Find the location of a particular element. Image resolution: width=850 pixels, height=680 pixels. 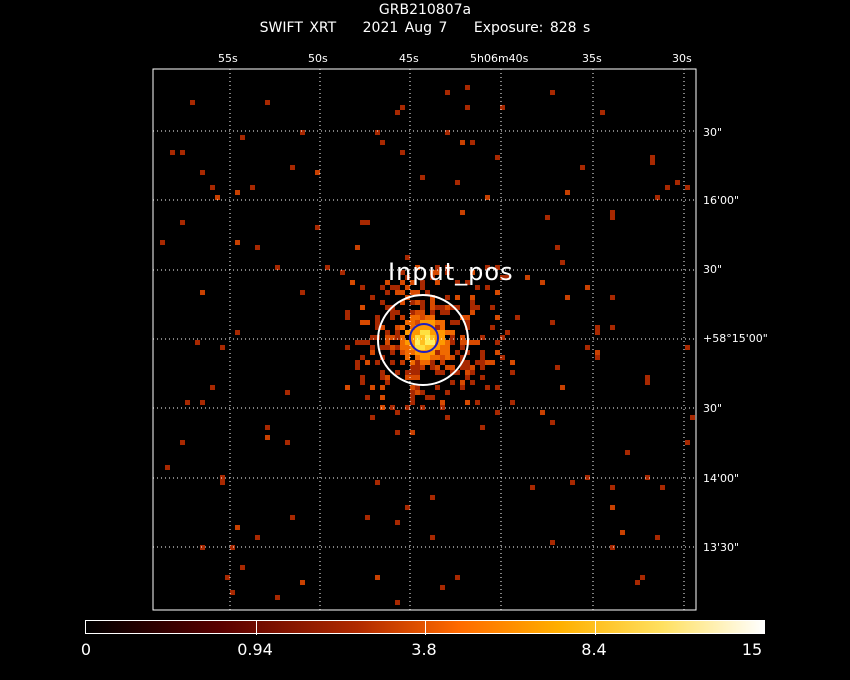

source-region-outer is located at coordinates (423, 340).